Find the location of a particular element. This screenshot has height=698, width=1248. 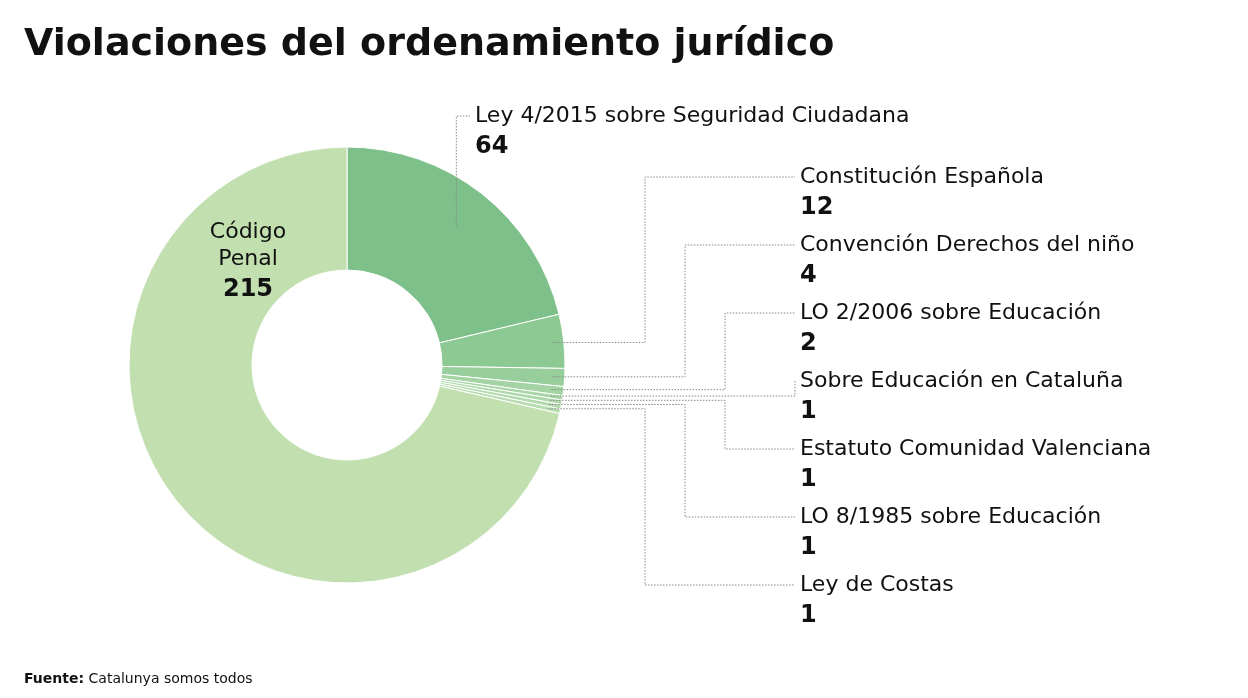

data-label: 215 is located at coordinates (248, 288).